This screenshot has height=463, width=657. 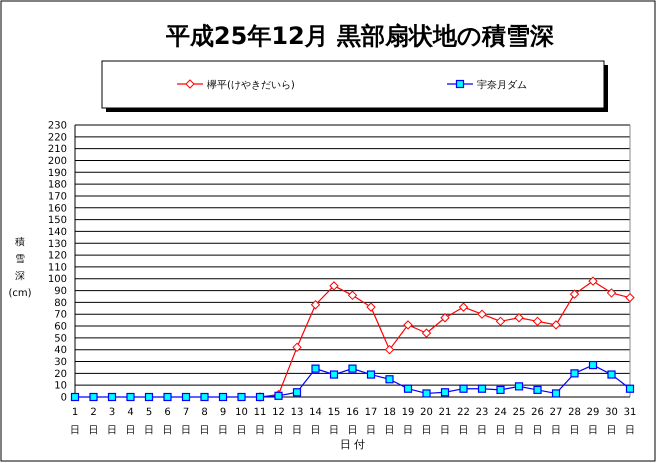 What do you see at coordinates (57, 173) in the screenshot?
I see `y-tick-label: 190` at bounding box center [57, 173].